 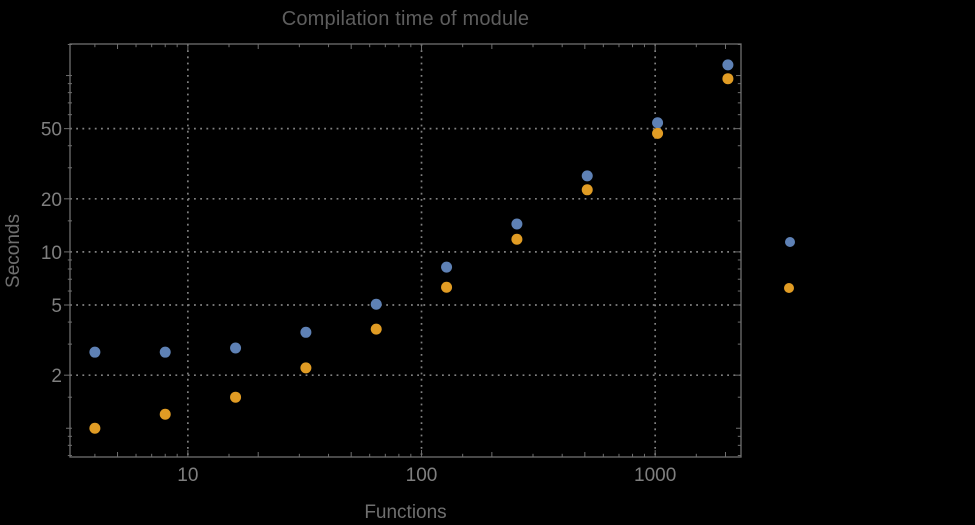 I want to click on y-tick-label: 50, so click(x=51, y=130).